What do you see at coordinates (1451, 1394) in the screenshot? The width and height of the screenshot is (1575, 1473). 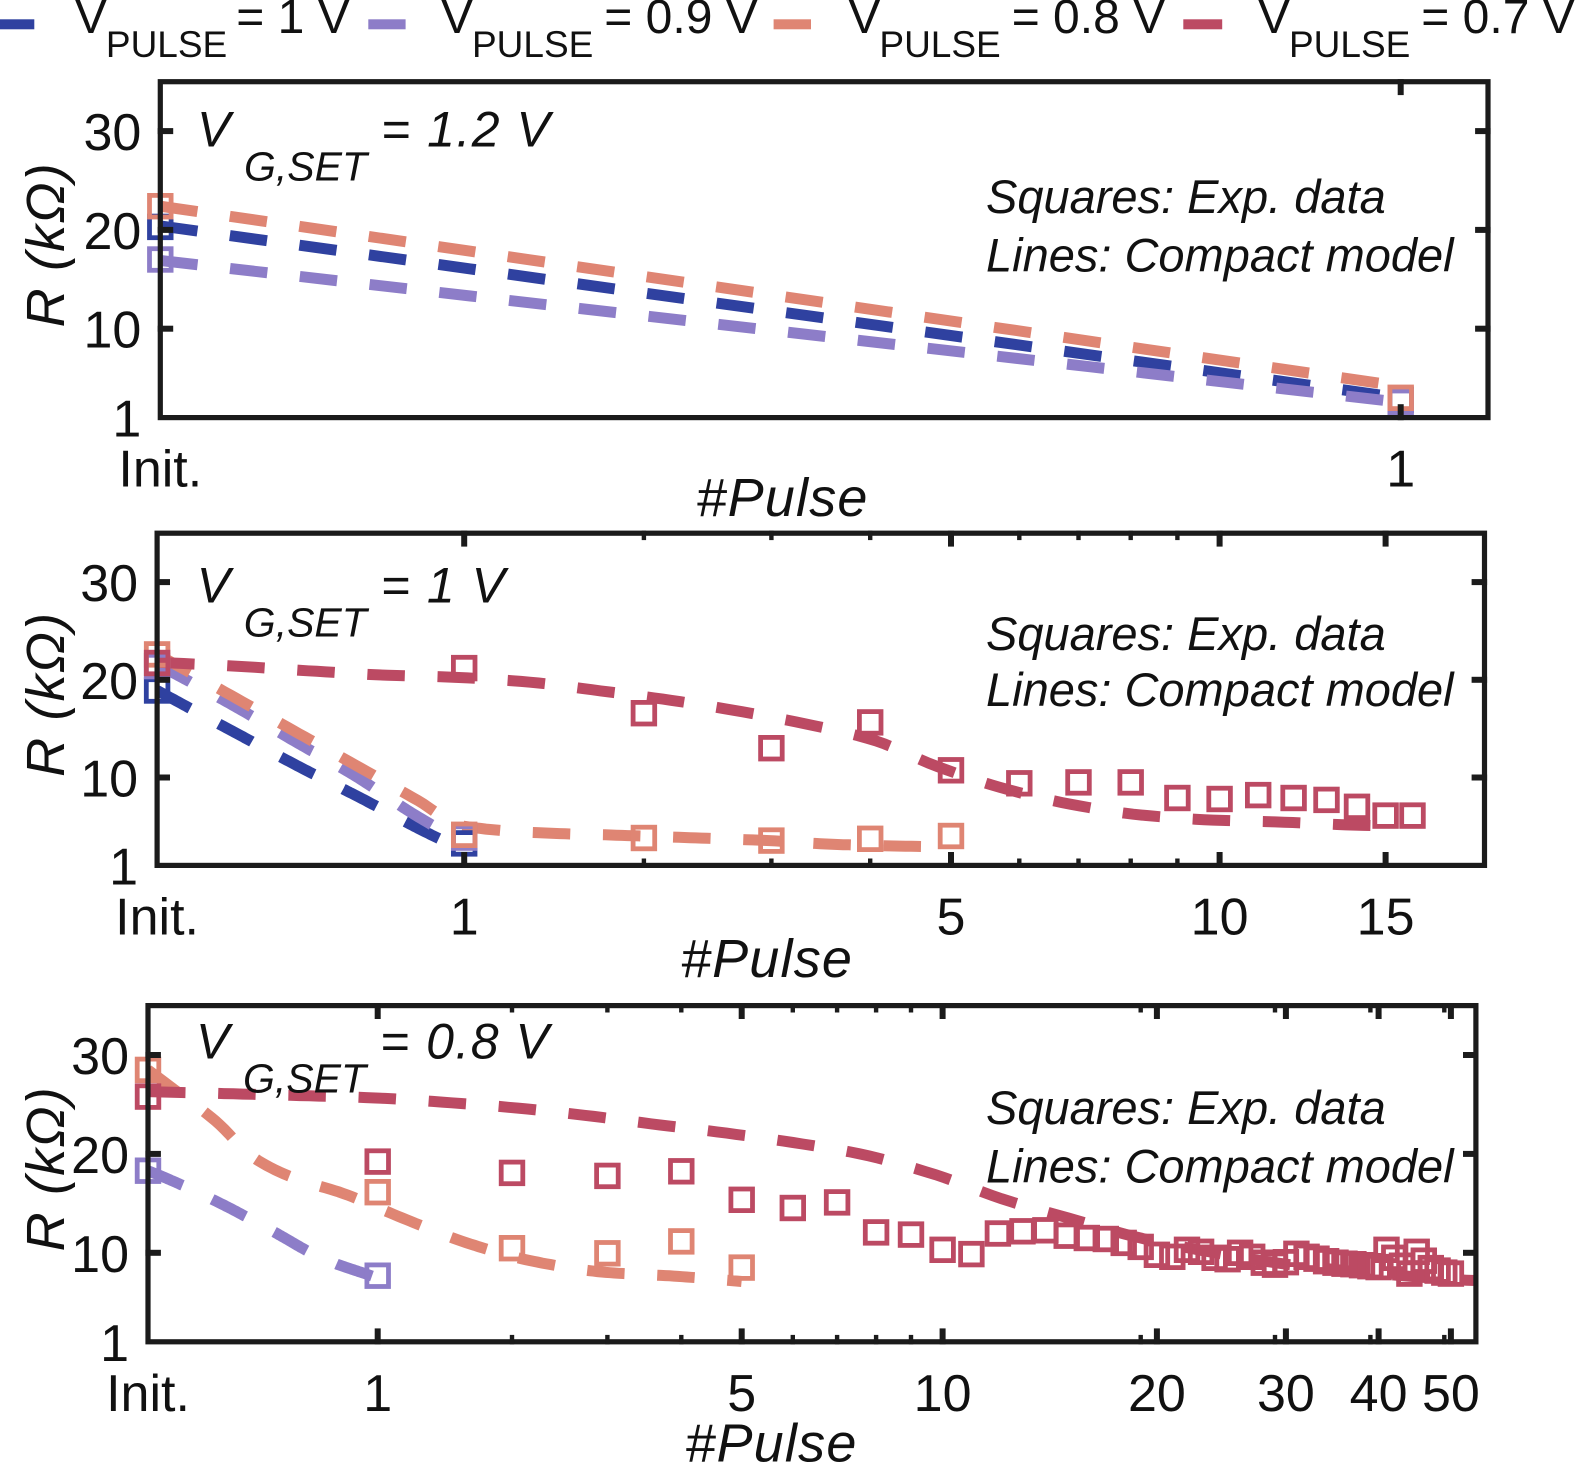 I see `svg-text: 50` at bounding box center [1451, 1394].